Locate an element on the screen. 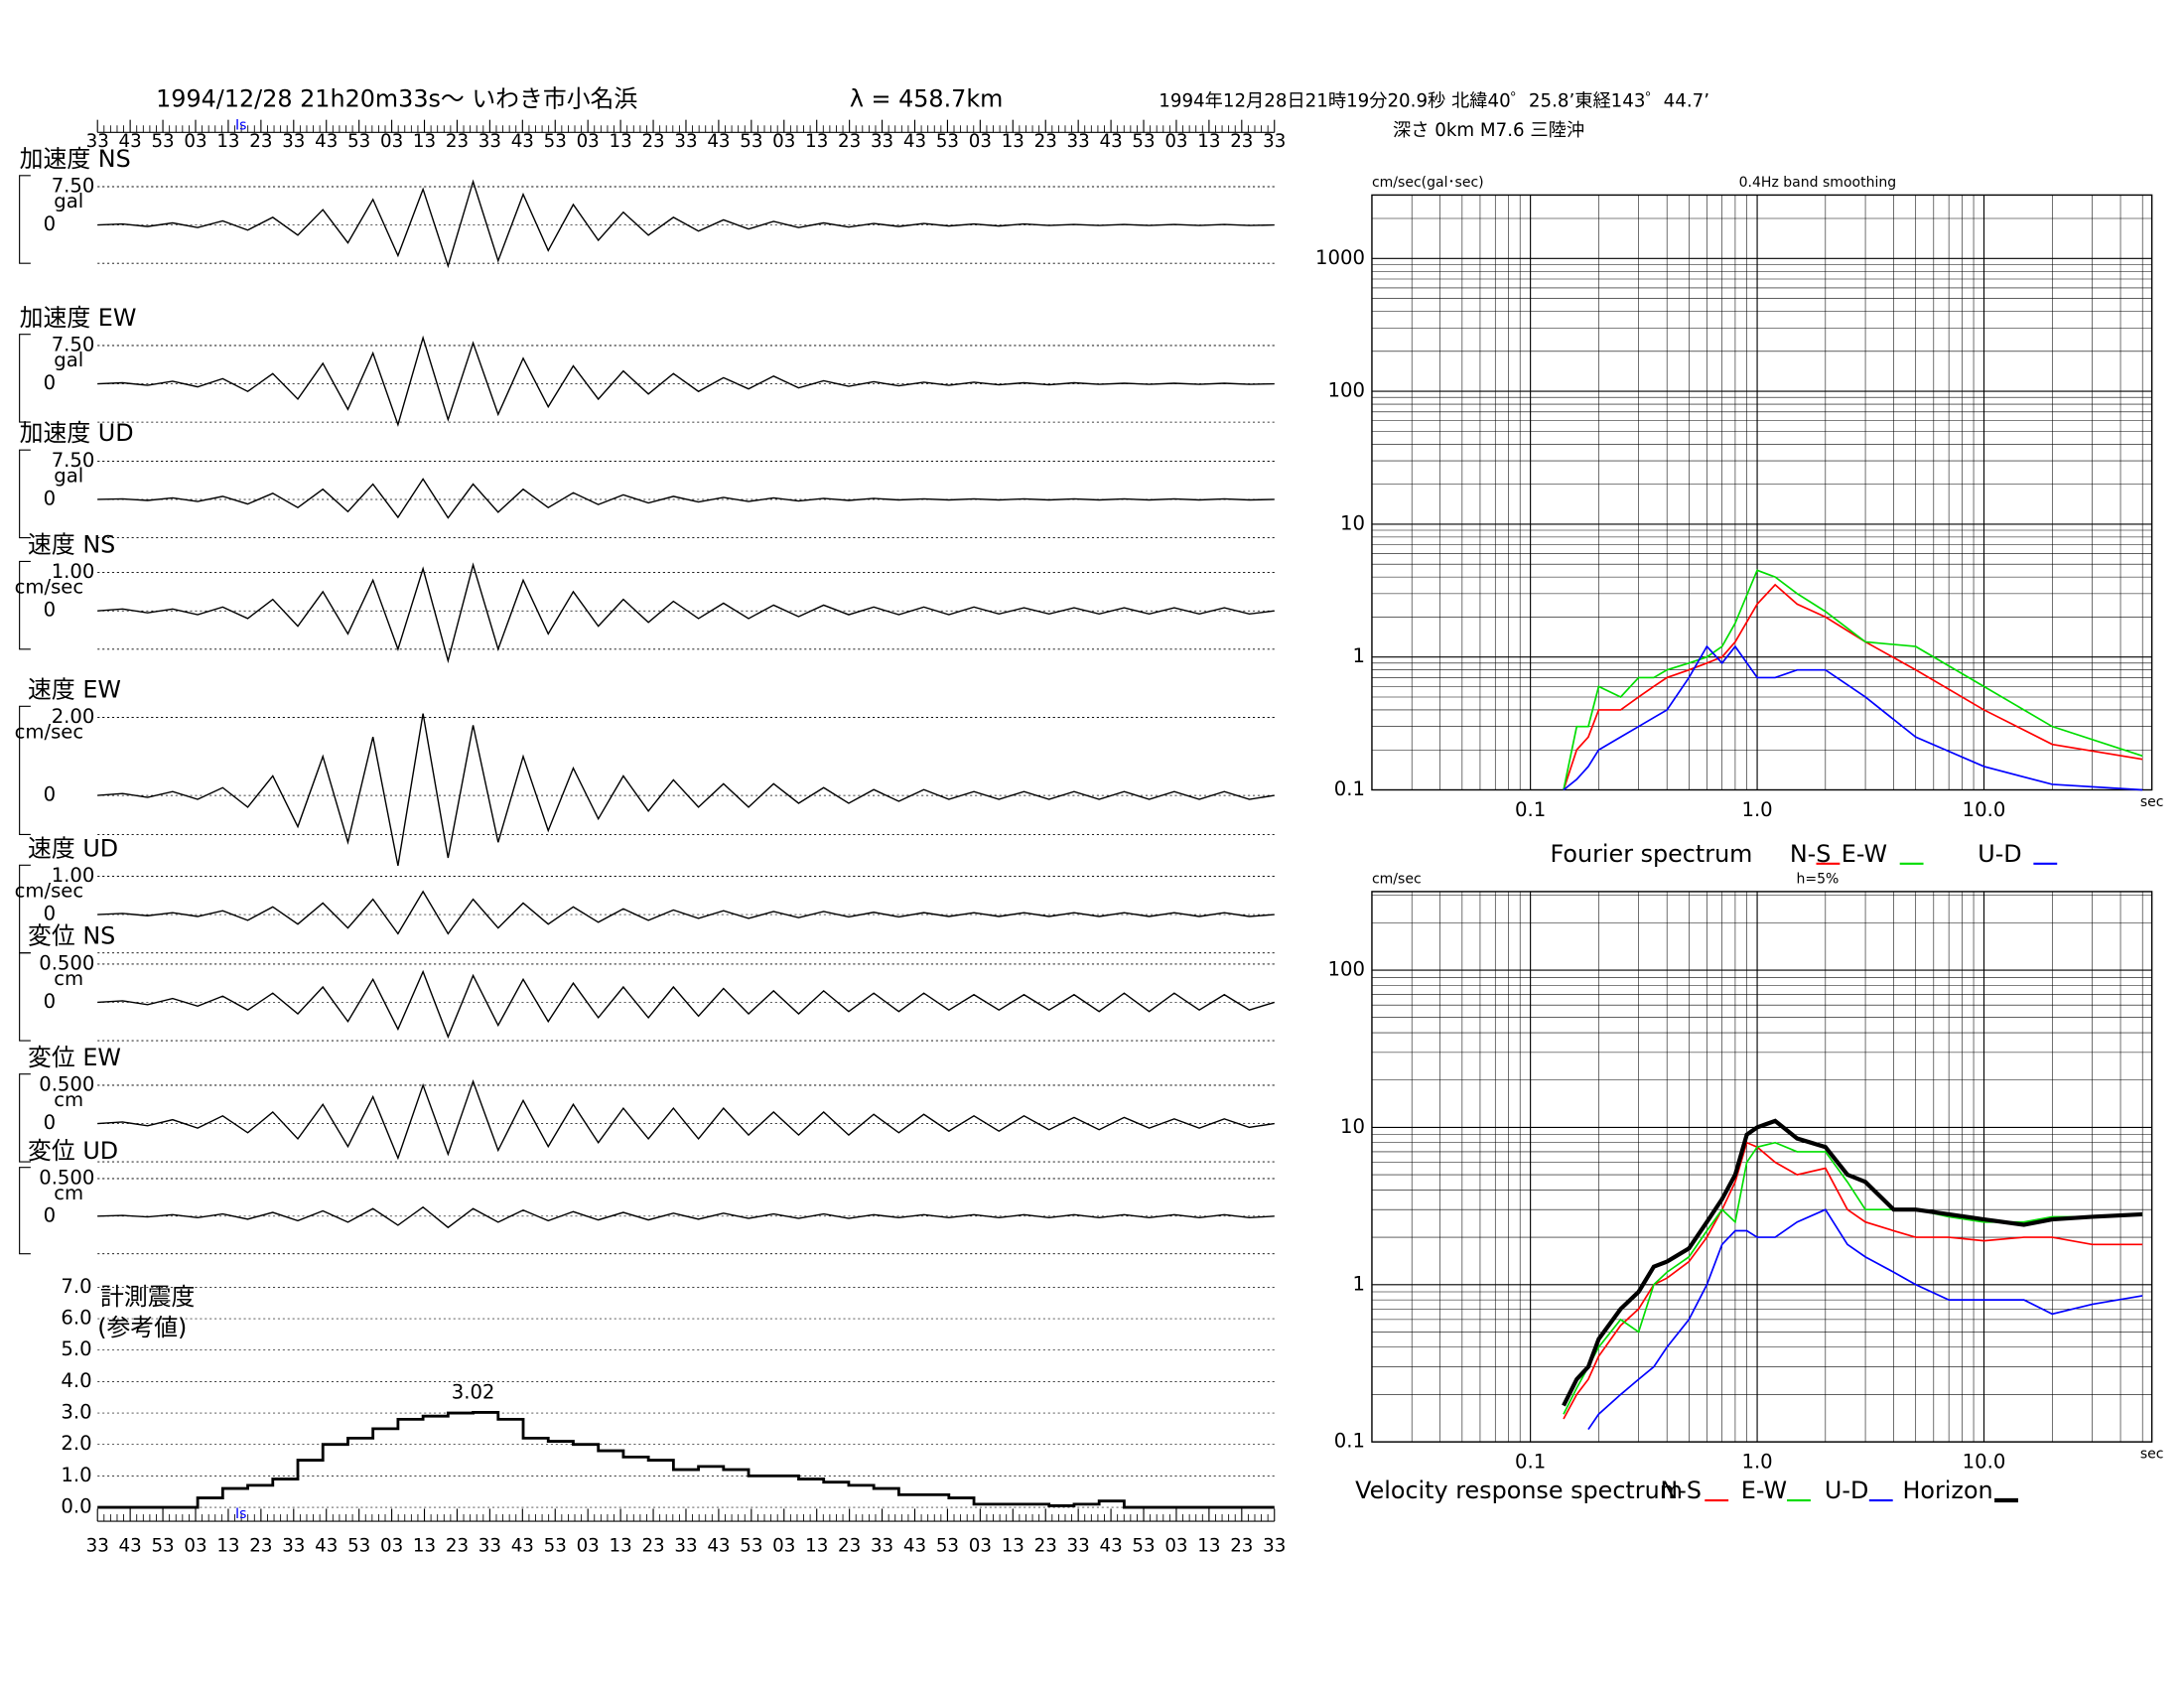  y-tick-label: 10 is located at coordinates (1352, 1126).